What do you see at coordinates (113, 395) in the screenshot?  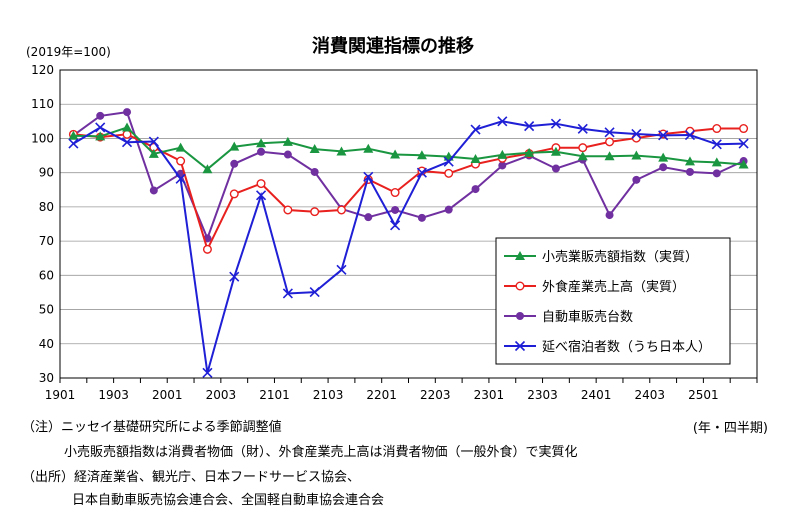 I see `x-tick-label: 1903` at bounding box center [113, 395].